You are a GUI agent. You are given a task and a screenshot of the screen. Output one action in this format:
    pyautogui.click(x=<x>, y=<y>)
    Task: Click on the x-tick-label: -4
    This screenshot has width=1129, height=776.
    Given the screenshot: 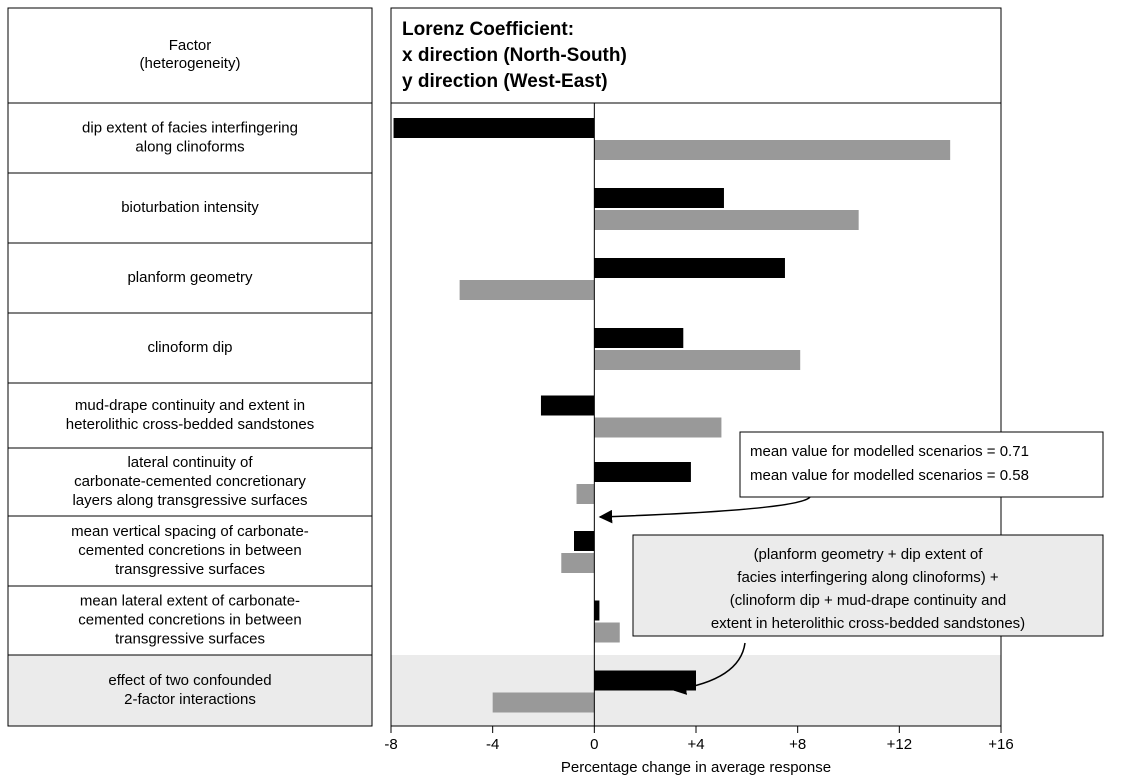 What is the action you would take?
    pyautogui.click(x=492, y=744)
    